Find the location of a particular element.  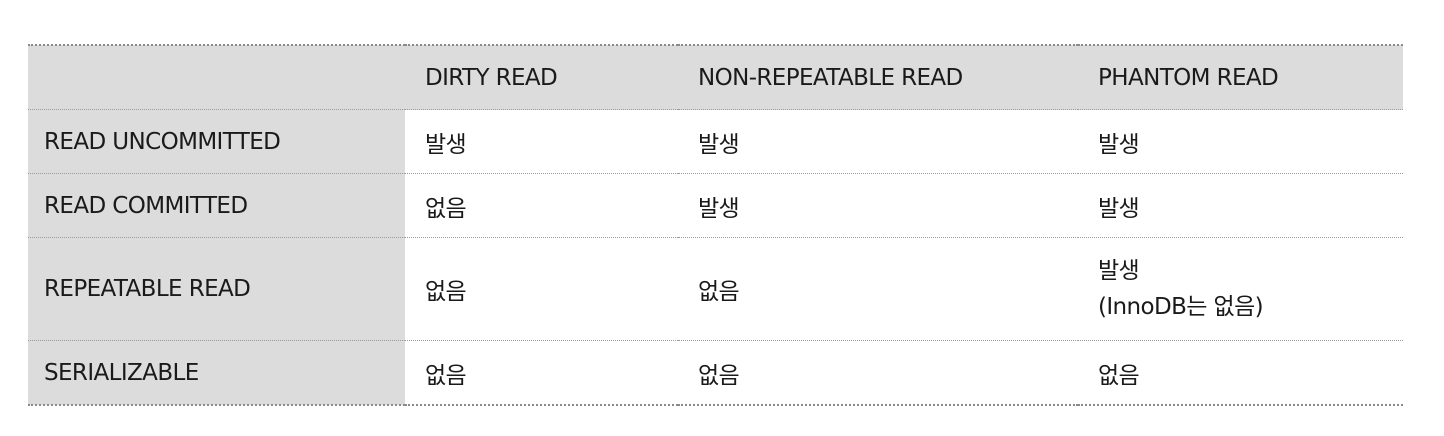

header-non-repeatable-read: NON-REPEATABLE READ is located at coordinates (878, 77).